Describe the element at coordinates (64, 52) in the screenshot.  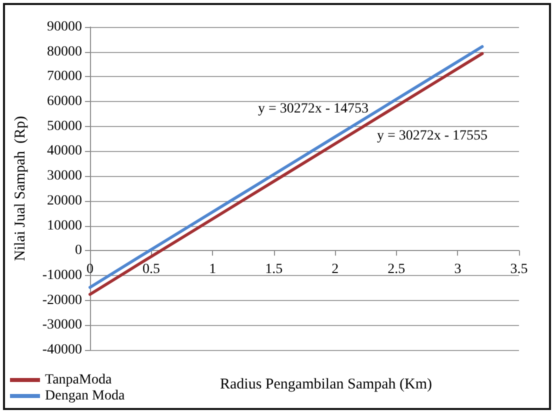
I see `y-tick-label: 80000` at that location.